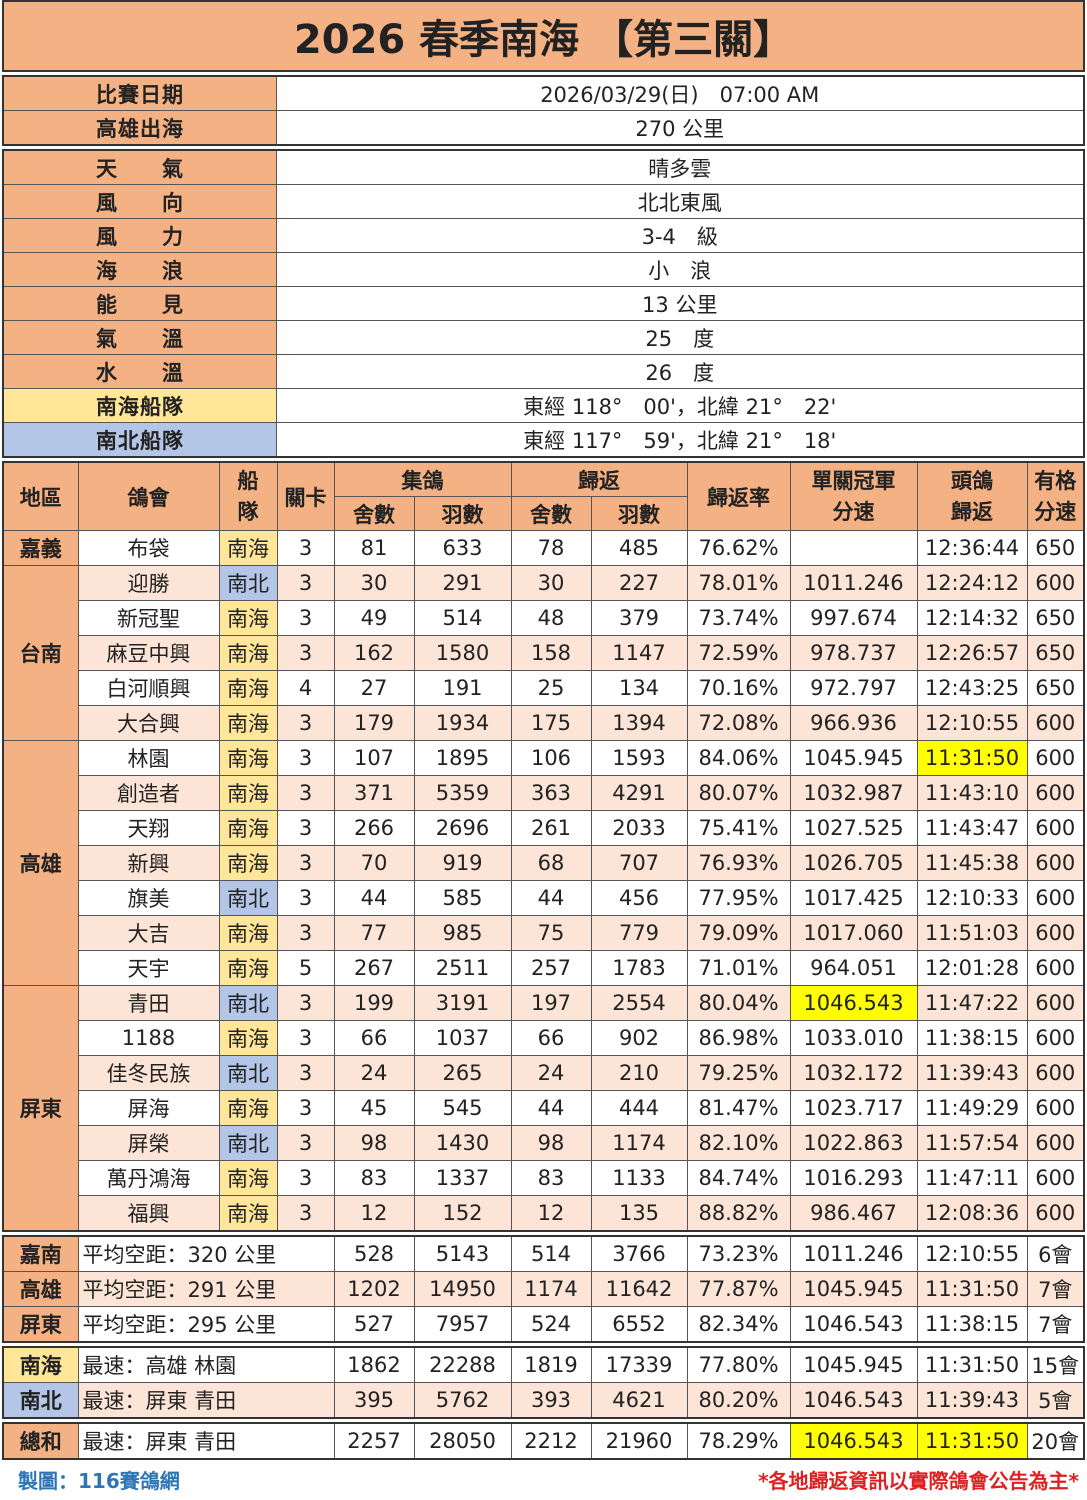 The width and height of the screenshot is (1087, 1500). What do you see at coordinates (139, 371) in the screenshot?
I see `info-label: 水 溫` at bounding box center [139, 371].